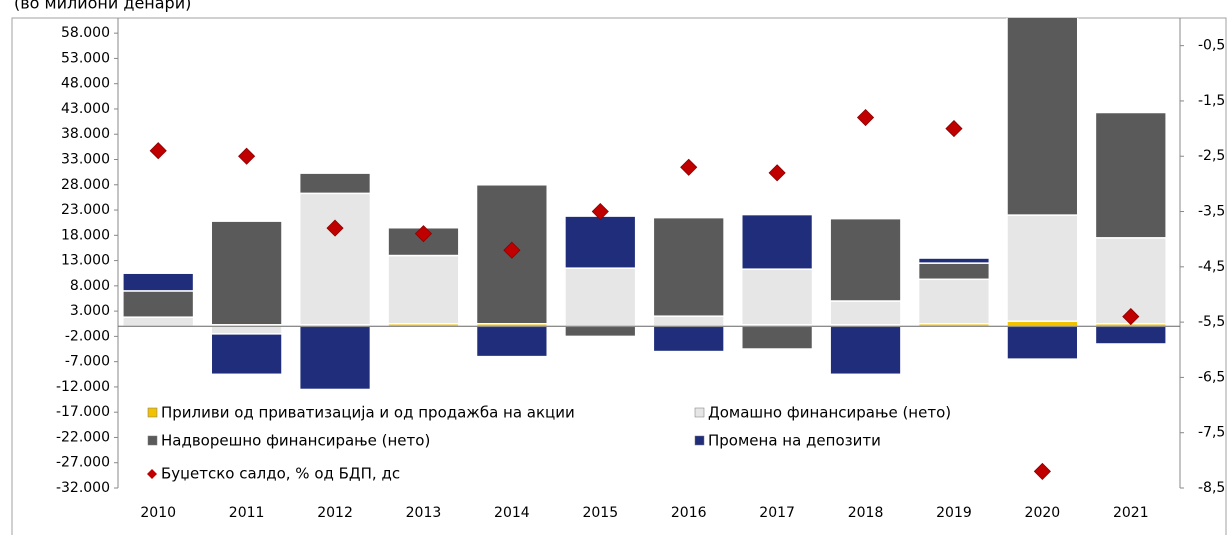 This screenshot has height=535, width=1229. I want to click on y-tick-label: -2.000, so click(87, 336).